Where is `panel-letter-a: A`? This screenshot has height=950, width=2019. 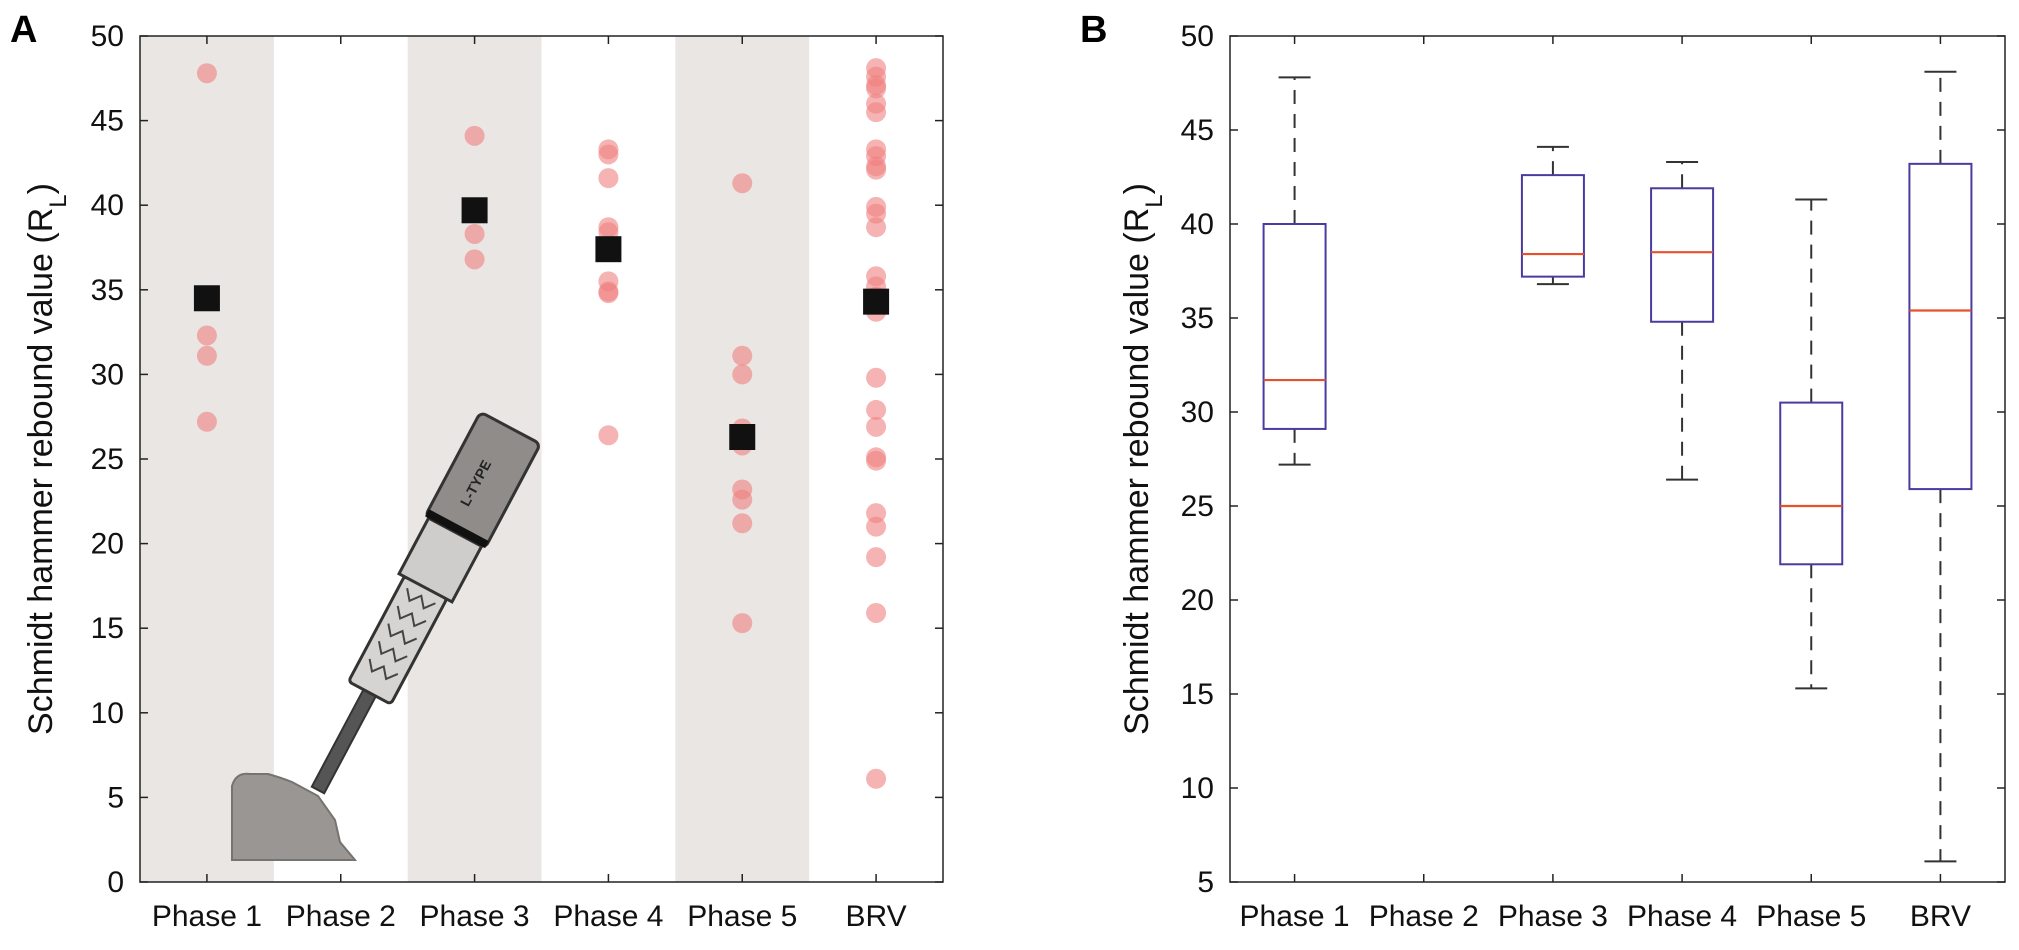 panel-letter-a: A is located at coordinates (23, 30).